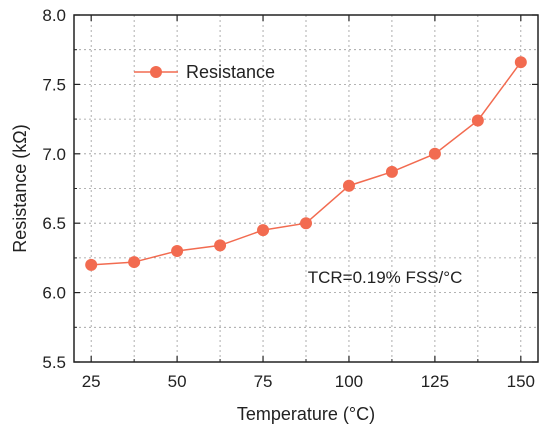 The image size is (550, 432). What do you see at coordinates (54, 15) in the screenshot?
I see `y-tick-label: 8.0` at bounding box center [54, 15].